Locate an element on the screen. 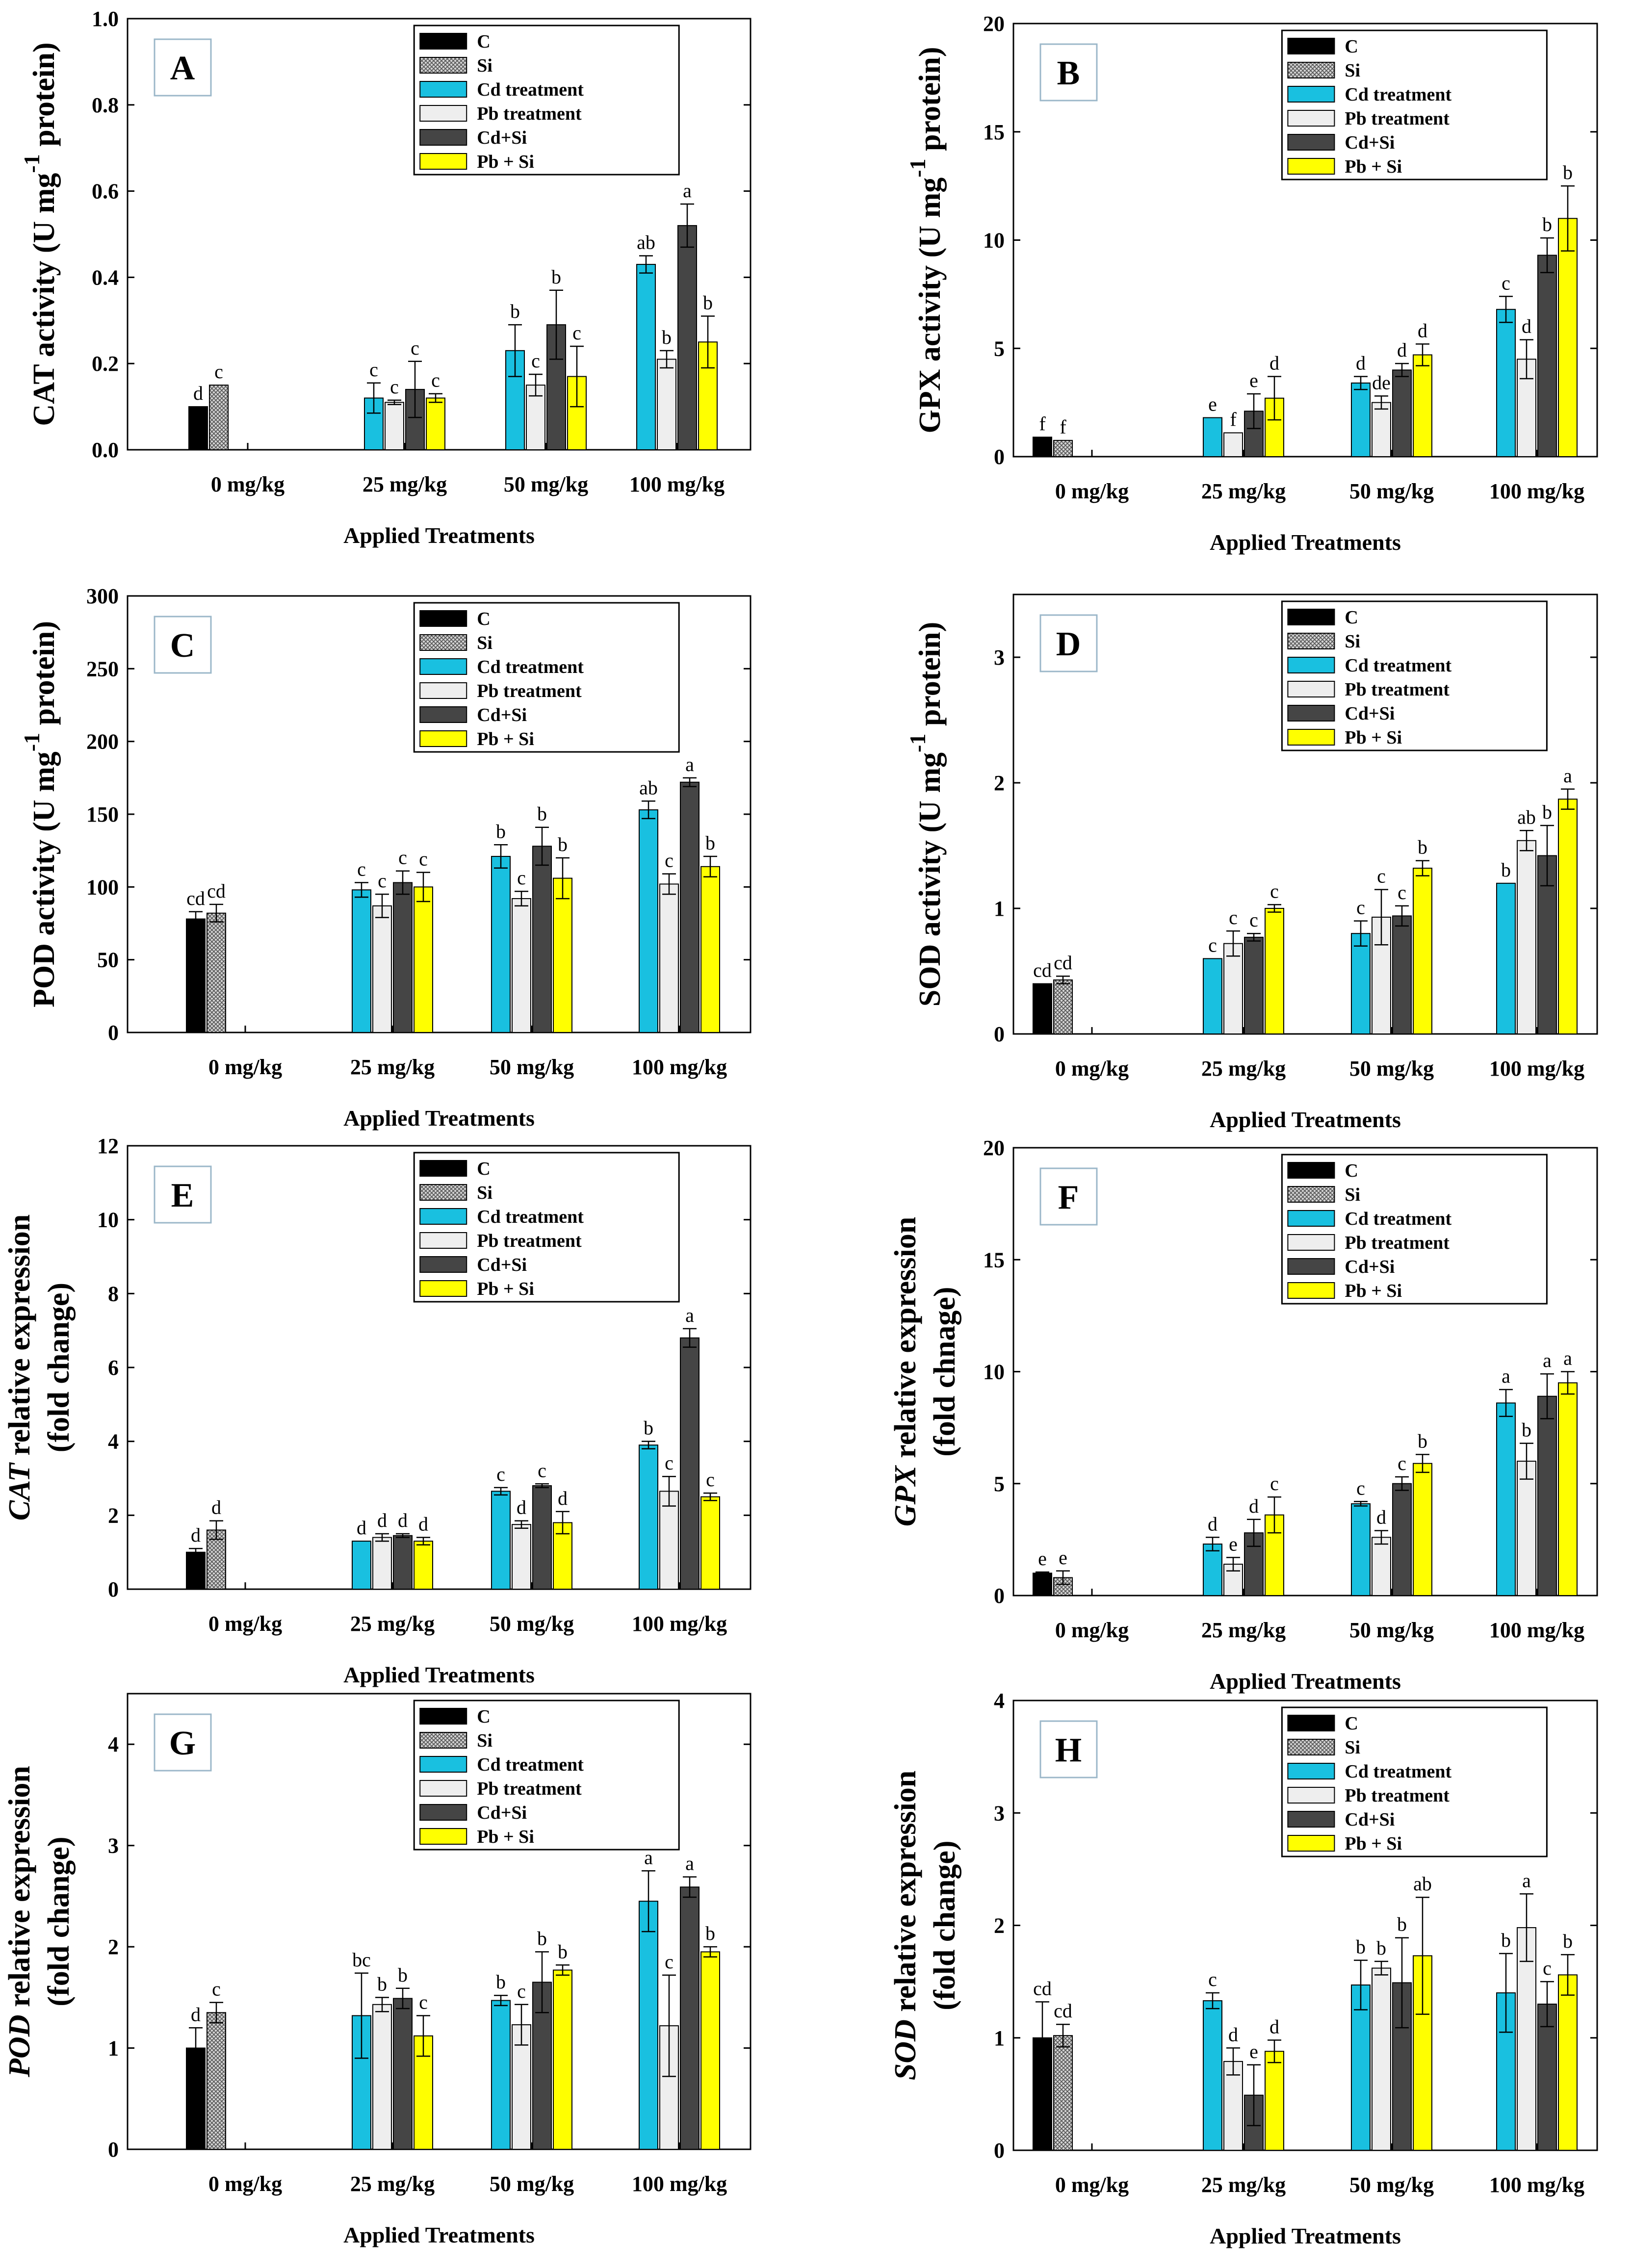 The height and width of the screenshot is (2268, 1632). x-tick-label: 25 mg/kg is located at coordinates (1243, 491).